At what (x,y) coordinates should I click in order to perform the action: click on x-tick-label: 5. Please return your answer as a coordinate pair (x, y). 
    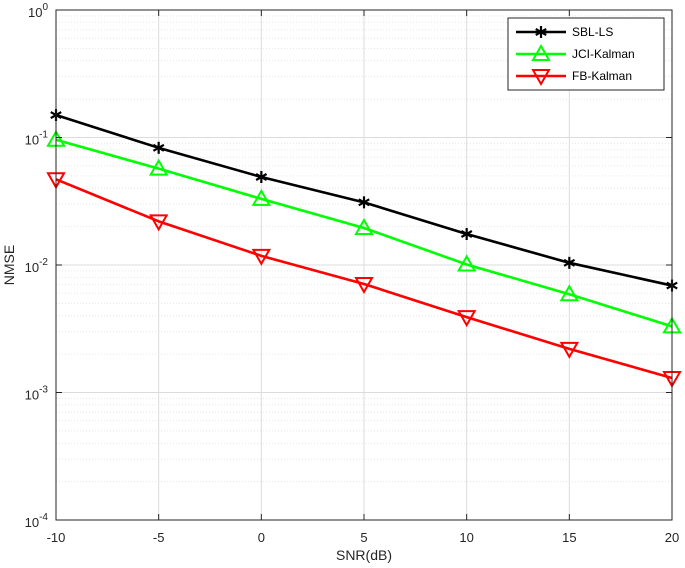
    Looking at the image, I should click on (363, 537).